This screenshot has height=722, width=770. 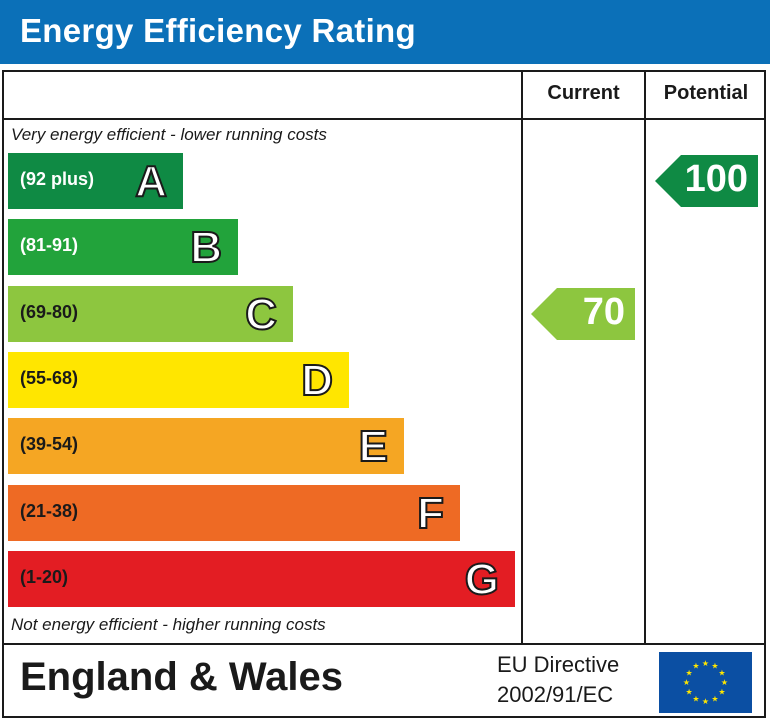 I want to click on country-label: England & Wales, so click(x=182, y=677).